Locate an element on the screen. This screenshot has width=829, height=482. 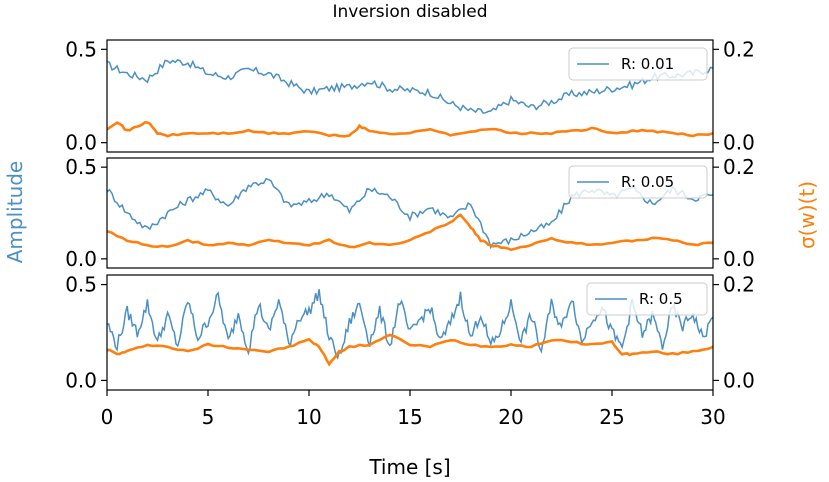
x-tick-label: 10 is located at coordinates (308, 417).